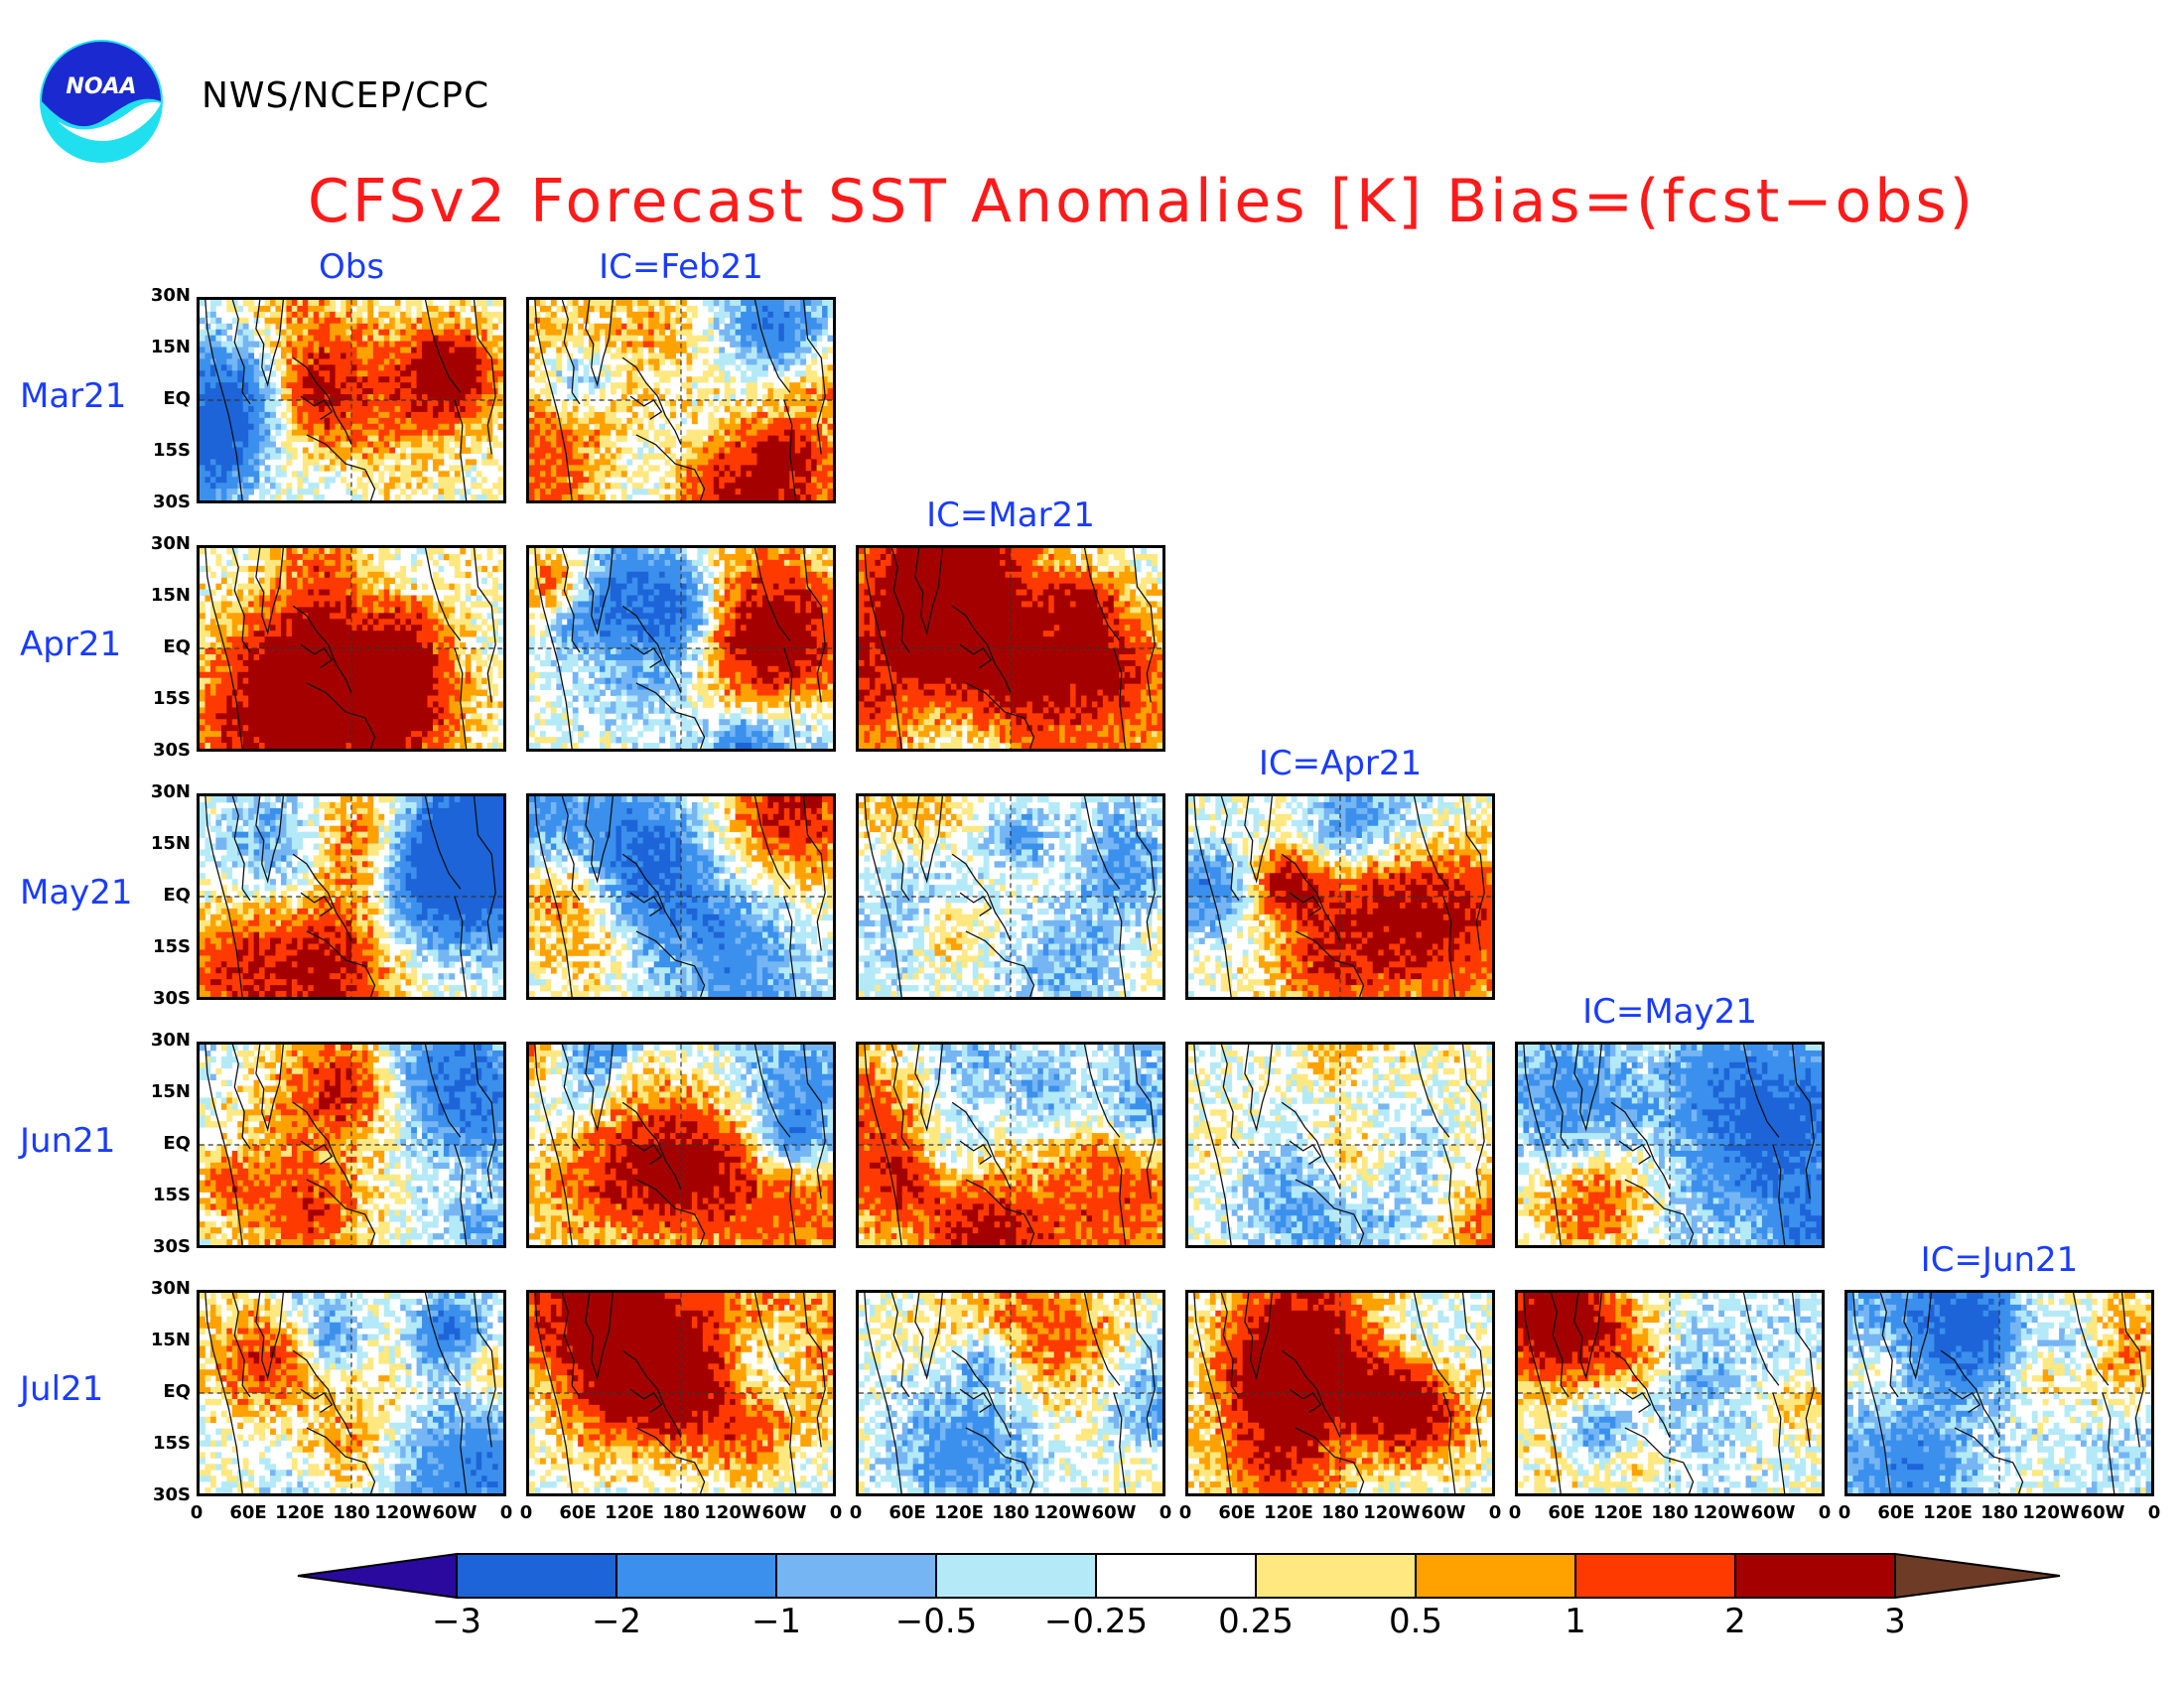 The width and height of the screenshot is (2184, 1688). What do you see at coordinates (1444, 1512) in the screenshot?
I see `lon-tick-label: 60W` at bounding box center [1444, 1512].